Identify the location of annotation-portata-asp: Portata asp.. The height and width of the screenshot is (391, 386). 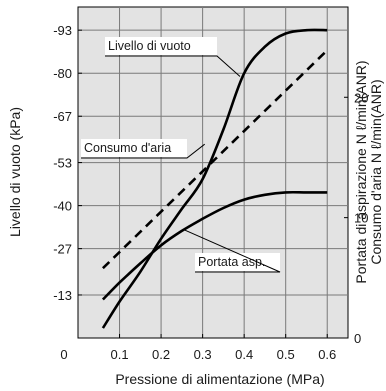
(232, 251).